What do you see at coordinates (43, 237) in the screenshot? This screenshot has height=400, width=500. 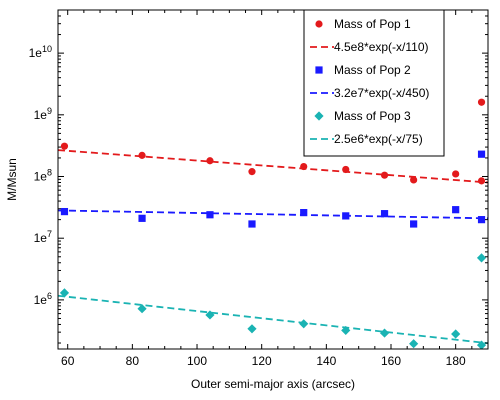 I see `y-tick-label: 1e7` at bounding box center [43, 237].